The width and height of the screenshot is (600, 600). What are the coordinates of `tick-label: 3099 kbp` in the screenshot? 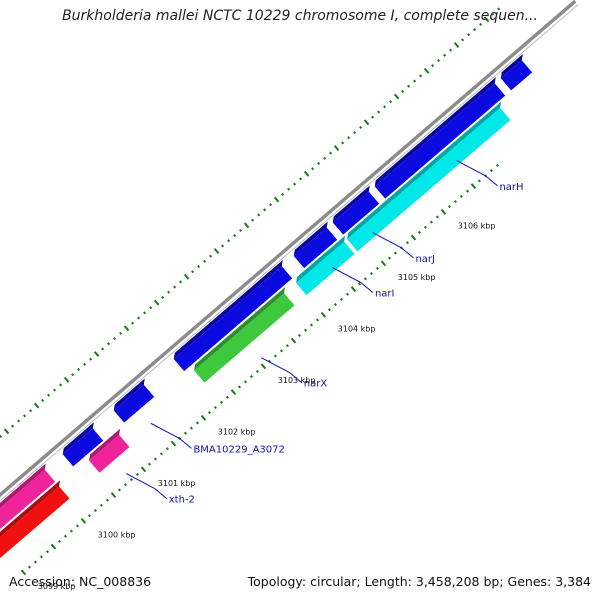 It's located at (57, 586).